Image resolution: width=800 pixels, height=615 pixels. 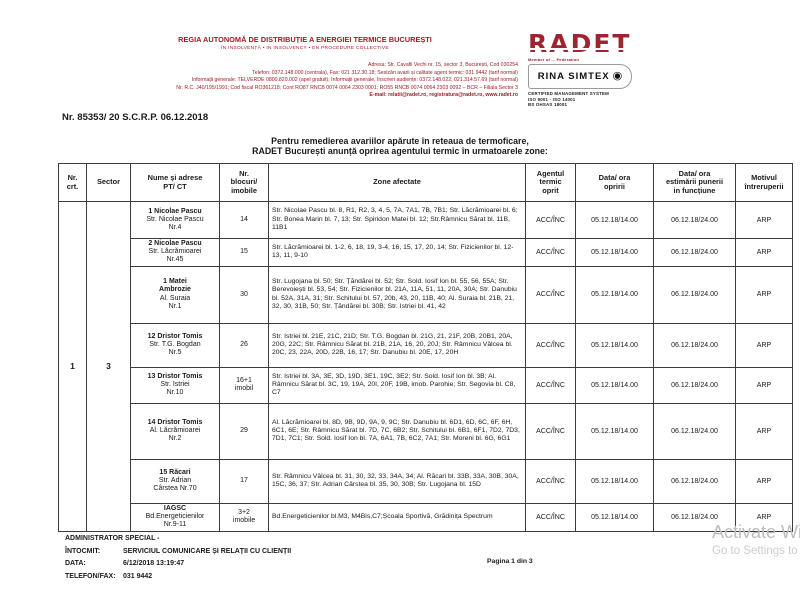 I want to click on rina-simtex-badge: RINA SIMTEX ◉, so click(x=580, y=76).